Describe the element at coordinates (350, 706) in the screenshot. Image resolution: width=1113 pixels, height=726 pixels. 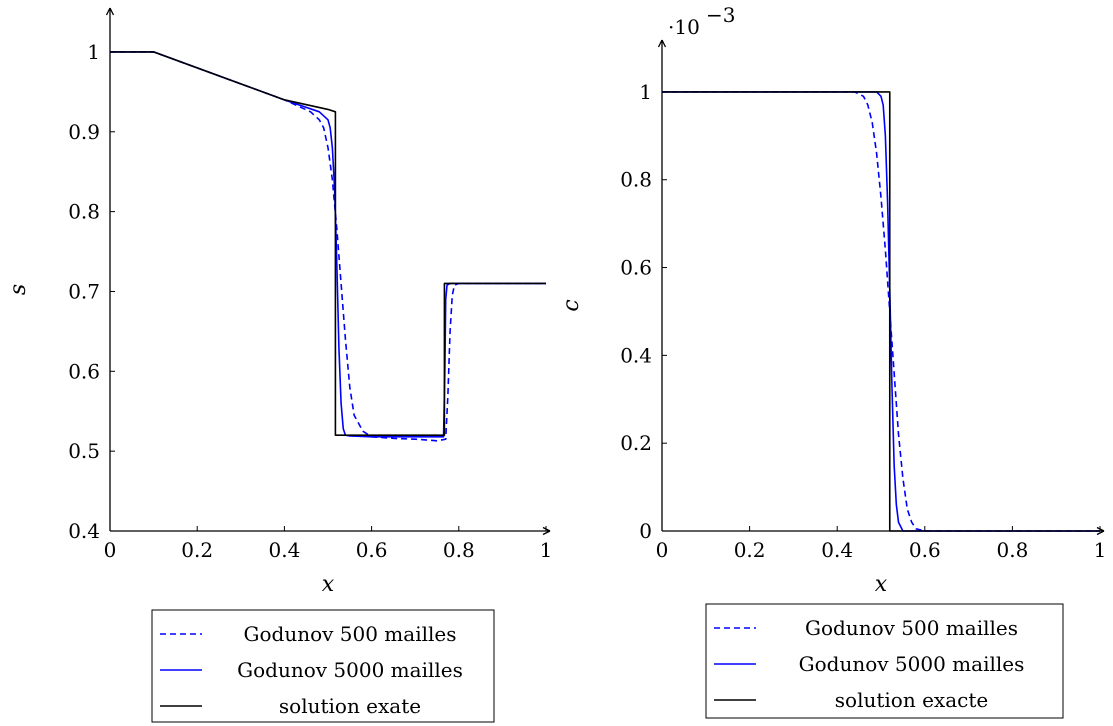
I see `legend-entry: solution exate` at that location.